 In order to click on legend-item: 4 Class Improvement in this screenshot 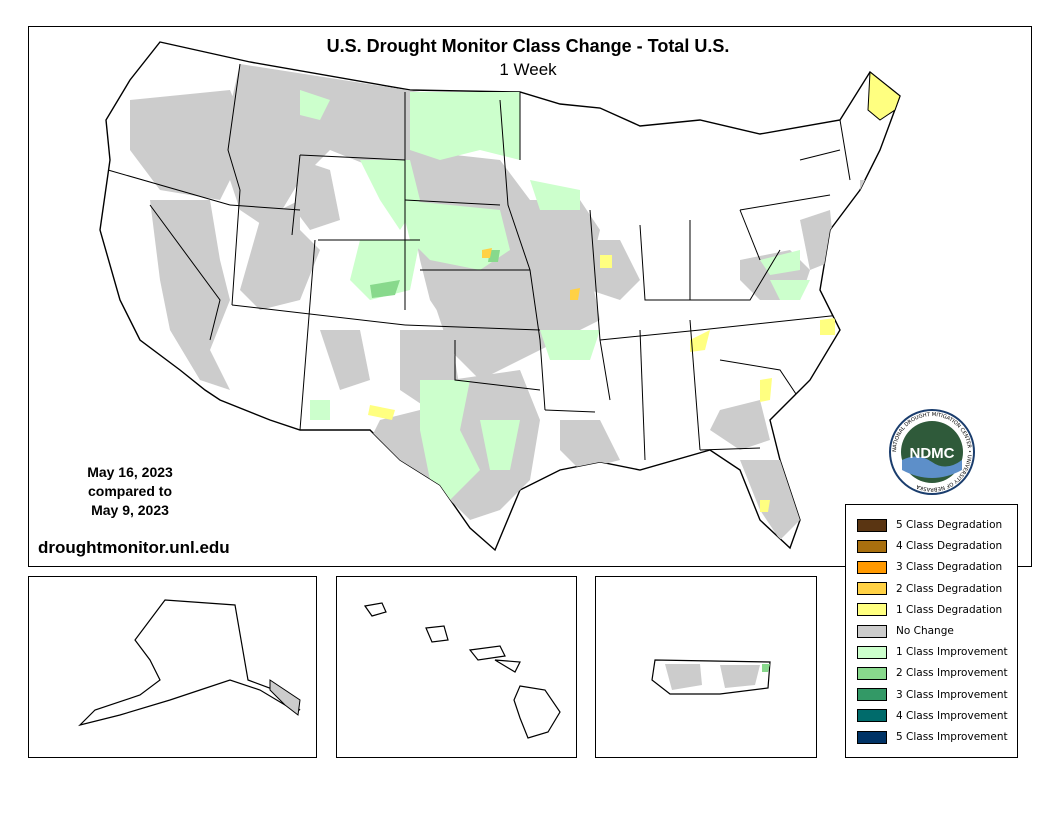, I will do `click(932, 716)`.